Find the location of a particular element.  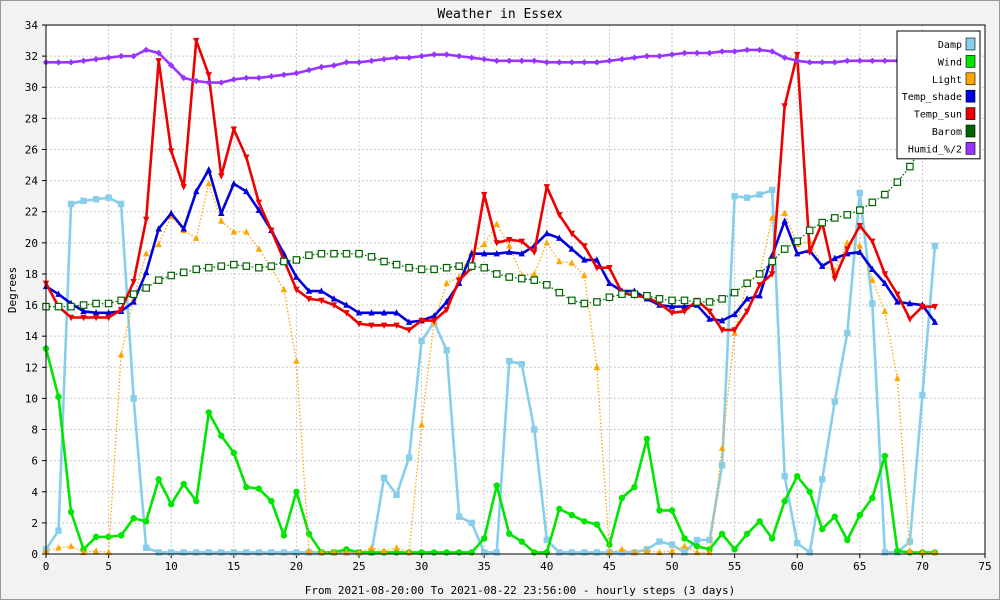

x-tick-label: 75 is located at coordinates (984, 566).